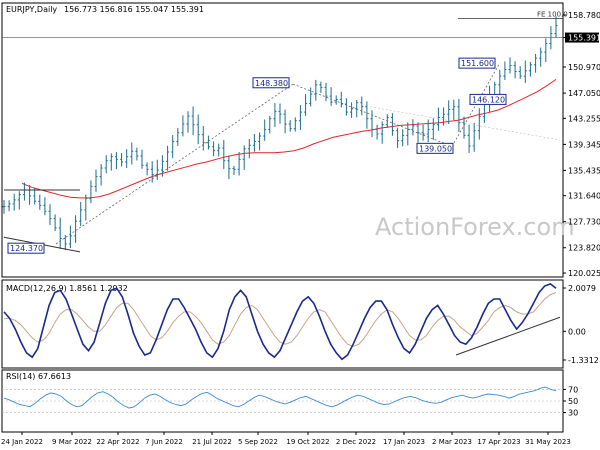  What do you see at coordinates (584, 196) in the screenshot?
I see `price-tick-label: 131.640` at bounding box center [584, 196].